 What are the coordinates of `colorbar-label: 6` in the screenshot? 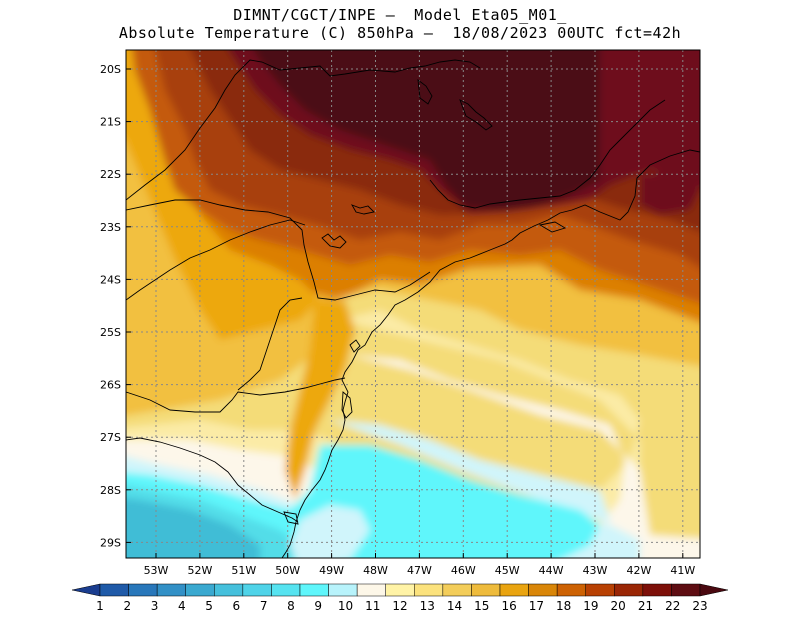 It's located at (237, 606).